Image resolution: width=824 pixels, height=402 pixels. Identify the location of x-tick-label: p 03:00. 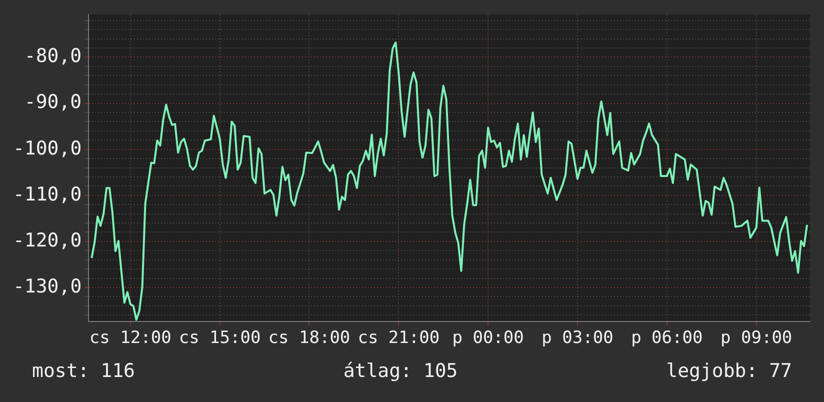
(578, 338).